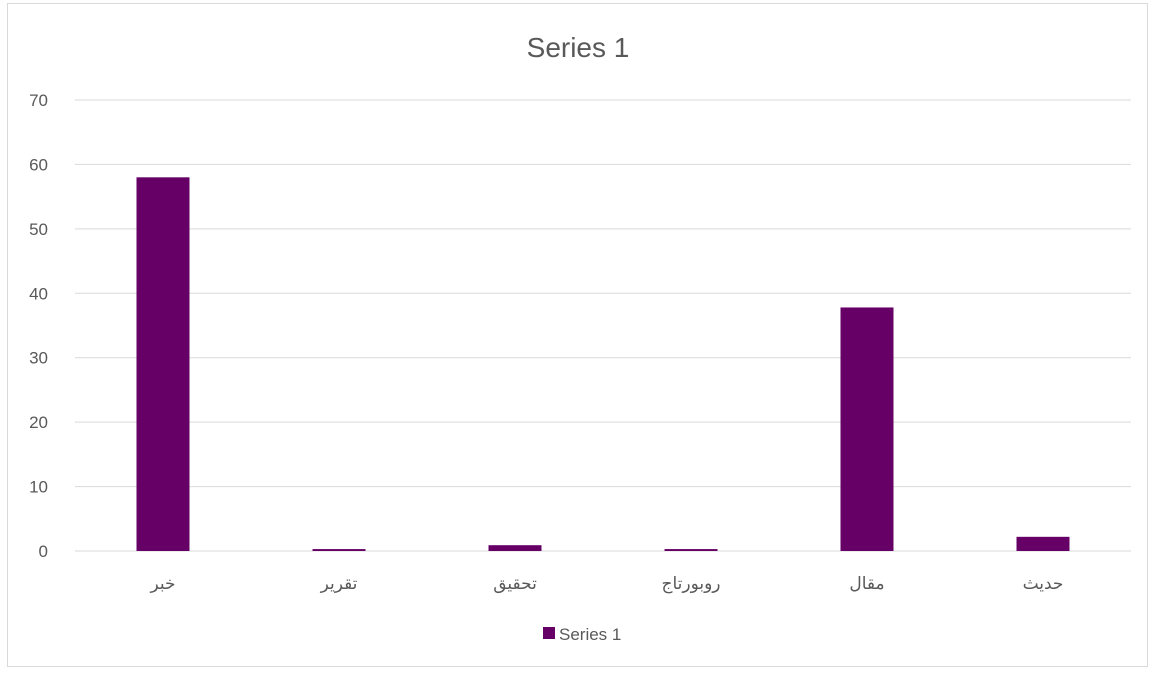 This screenshot has height=674, width=1156. Describe the element at coordinates (590, 634) in the screenshot. I see `legend-label-series-1: Series 1` at that location.